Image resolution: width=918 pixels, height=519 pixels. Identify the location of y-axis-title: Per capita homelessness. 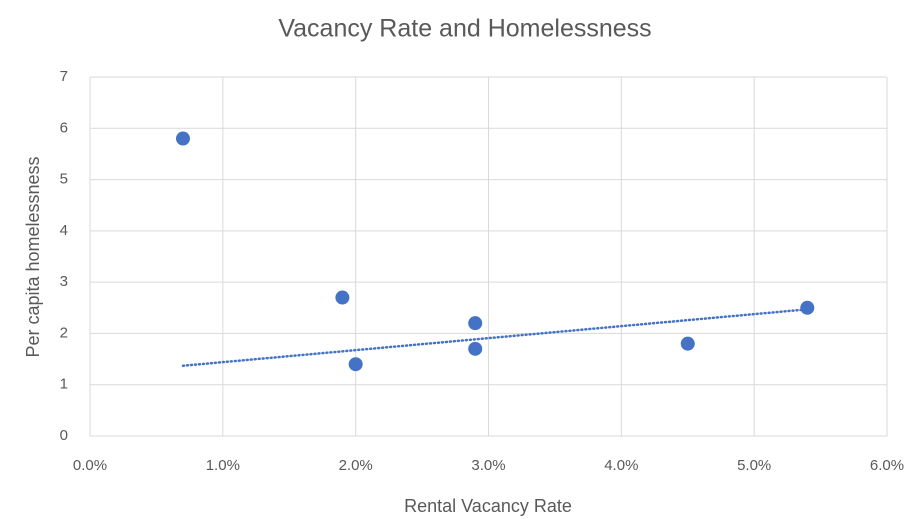
(33, 256).